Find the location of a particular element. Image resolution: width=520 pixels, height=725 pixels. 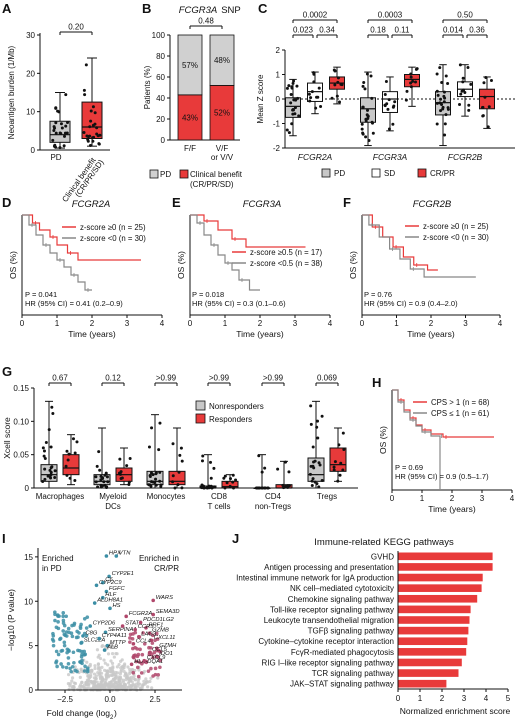

panel-g-legend-swatch is located at coordinates (200, 418).